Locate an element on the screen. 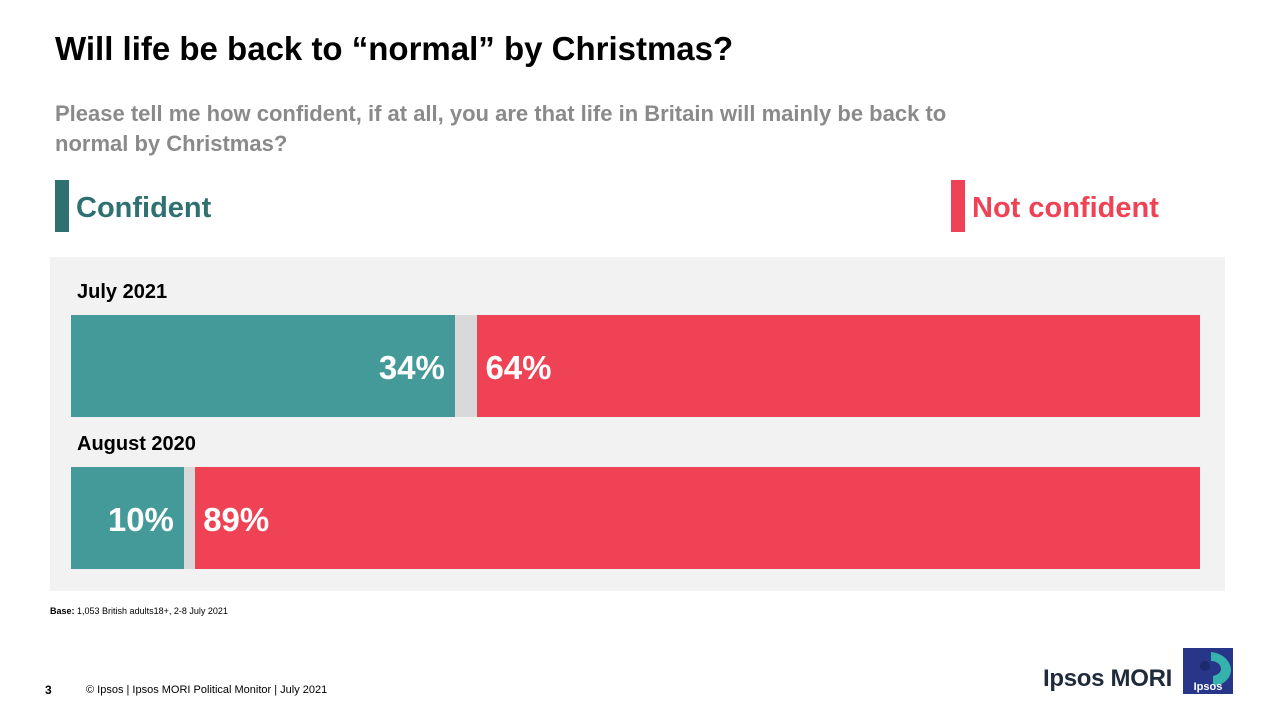 The width and height of the screenshot is (1280, 720). bar-confident-august-2020 is located at coordinates (127, 518).